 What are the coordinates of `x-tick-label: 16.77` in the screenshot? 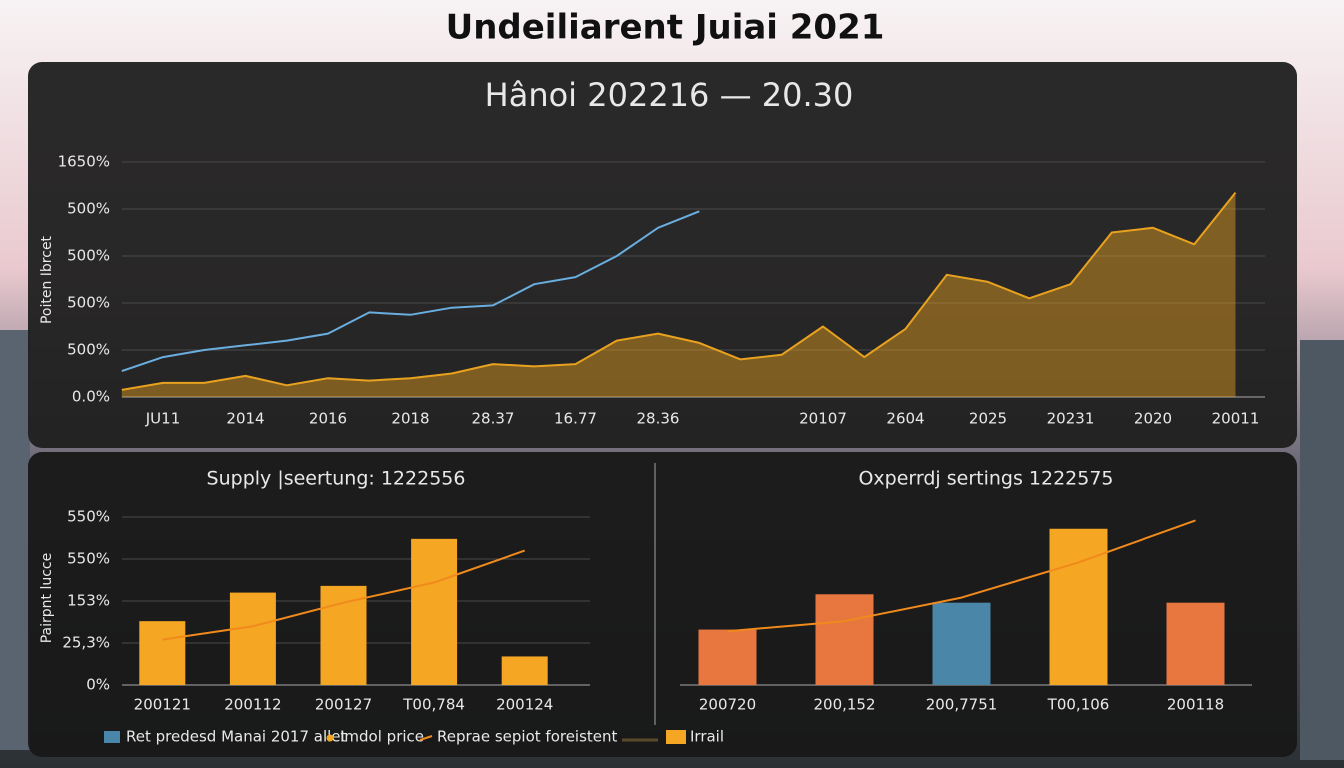 It's located at (575, 419).